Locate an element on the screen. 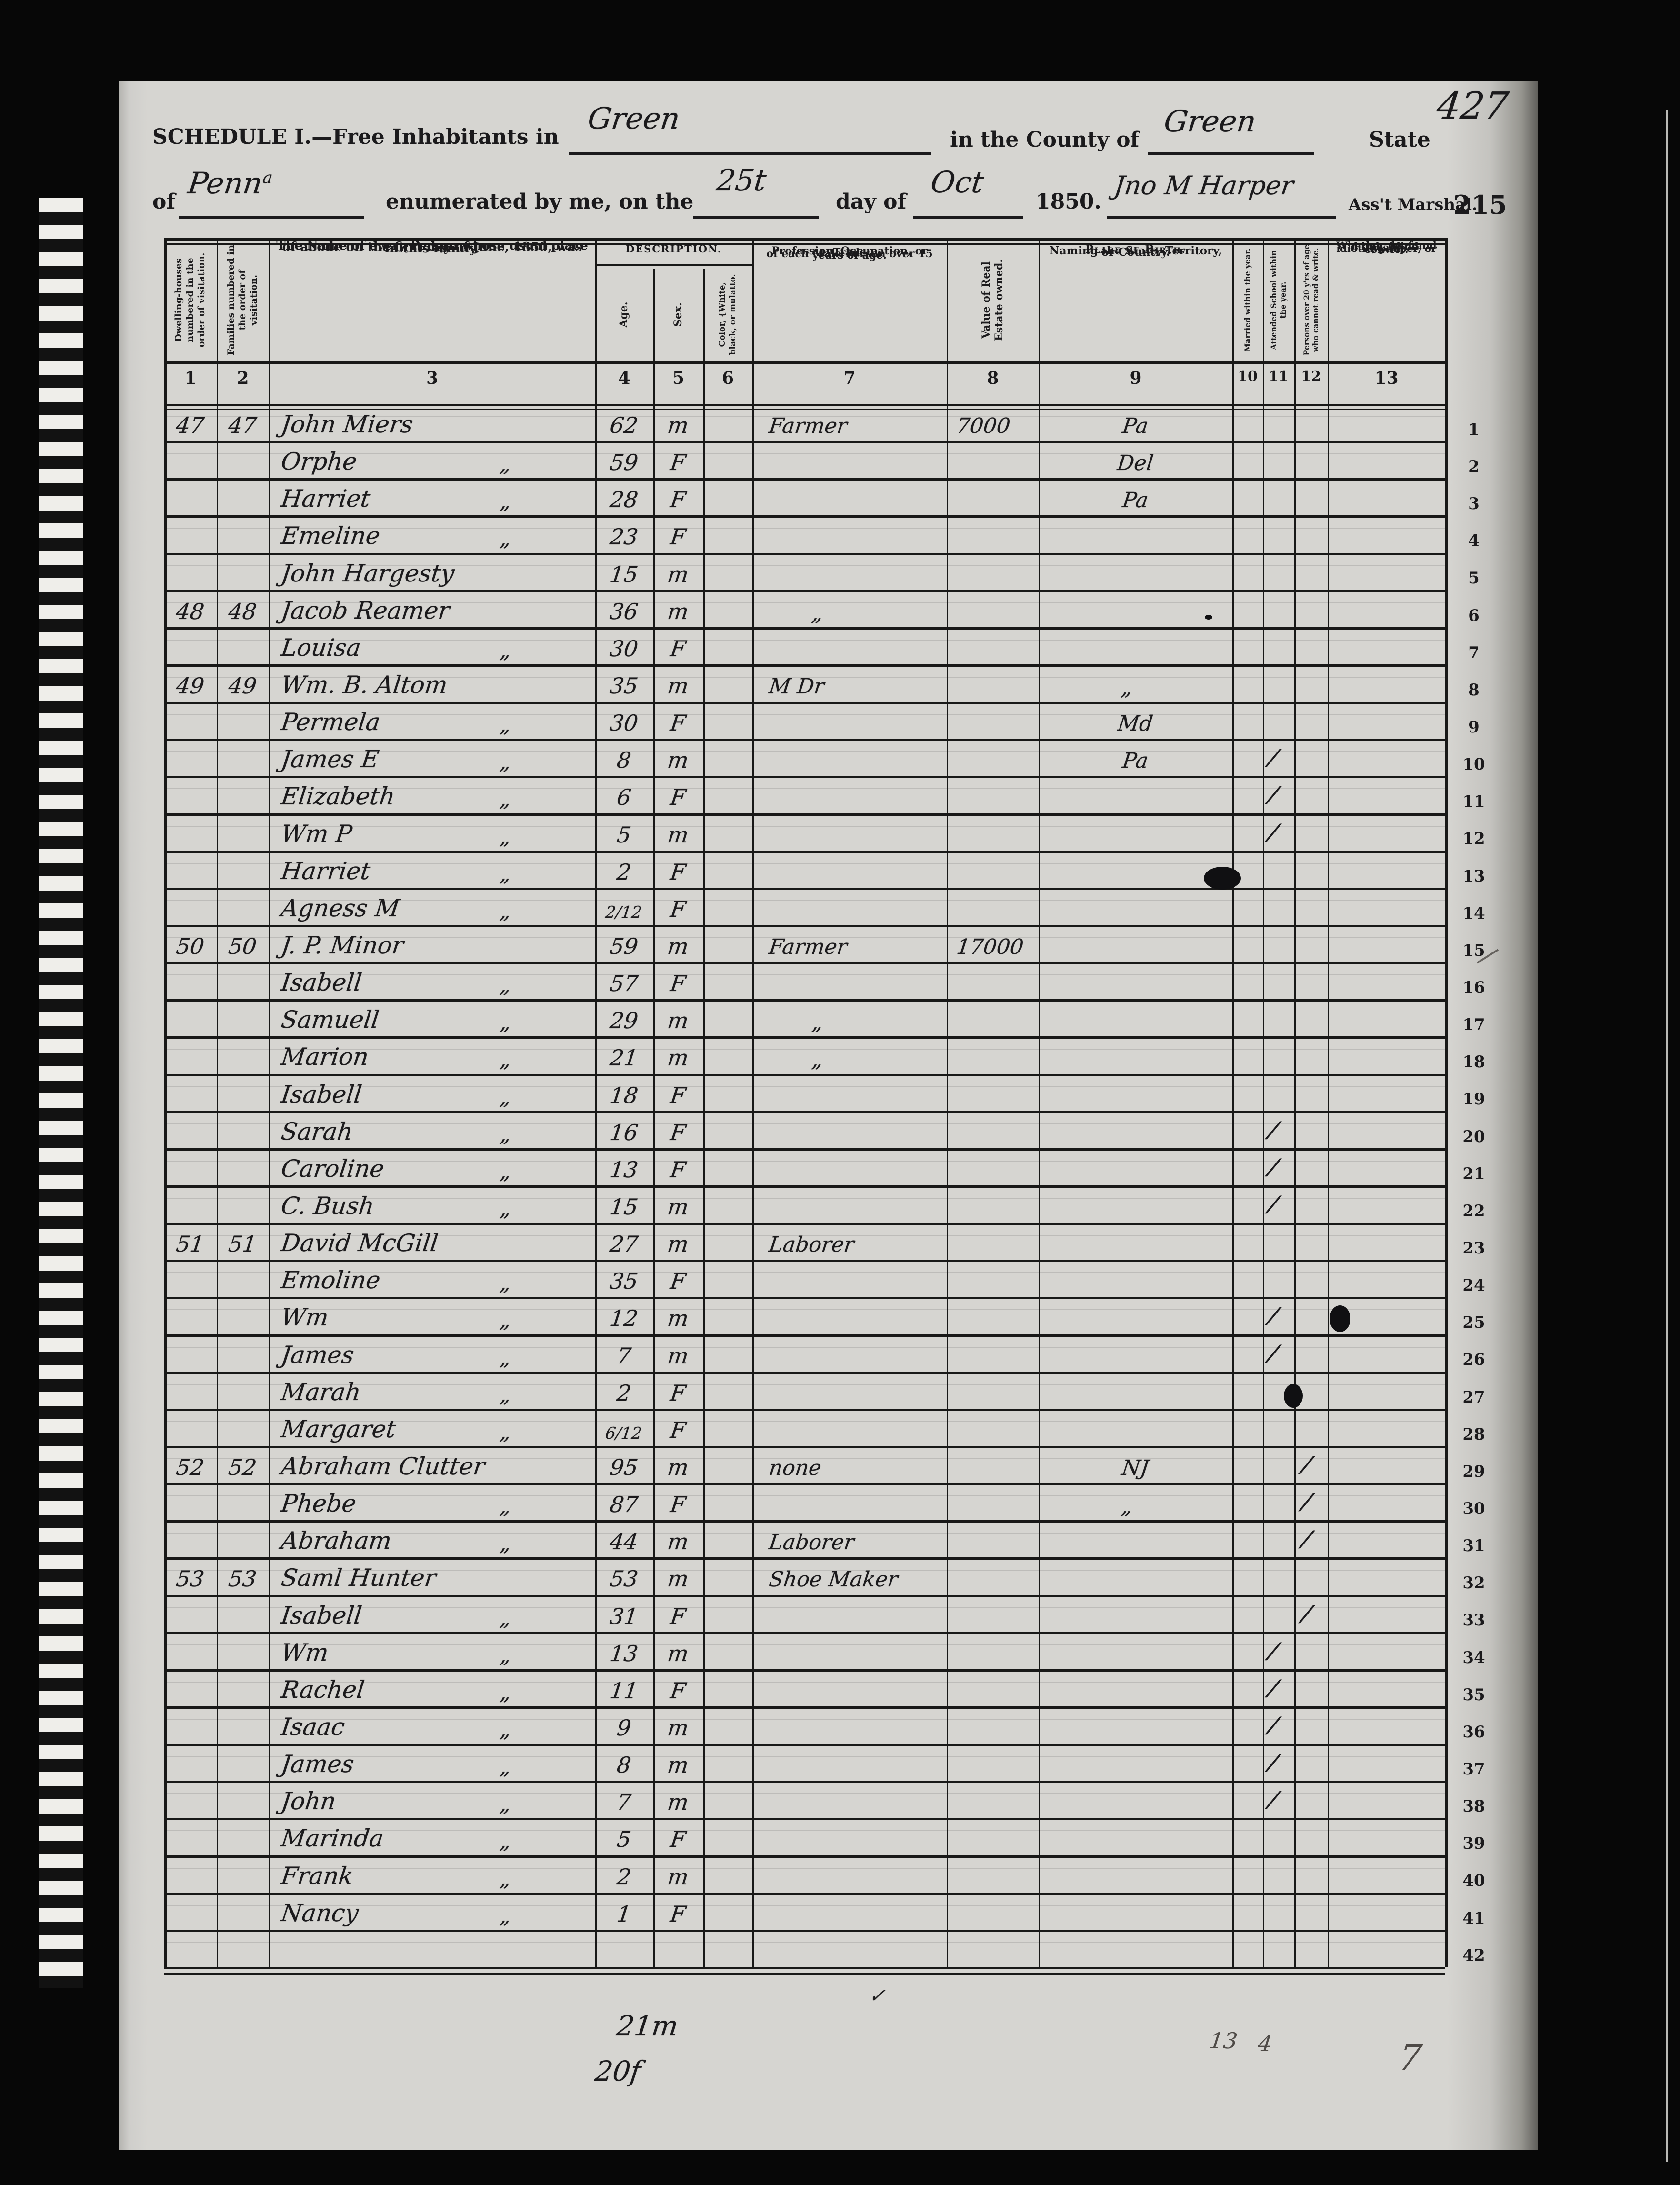 The width and height of the screenshot is (1680, 2185). margin-row-number: 19 is located at coordinates (1473, 1099).